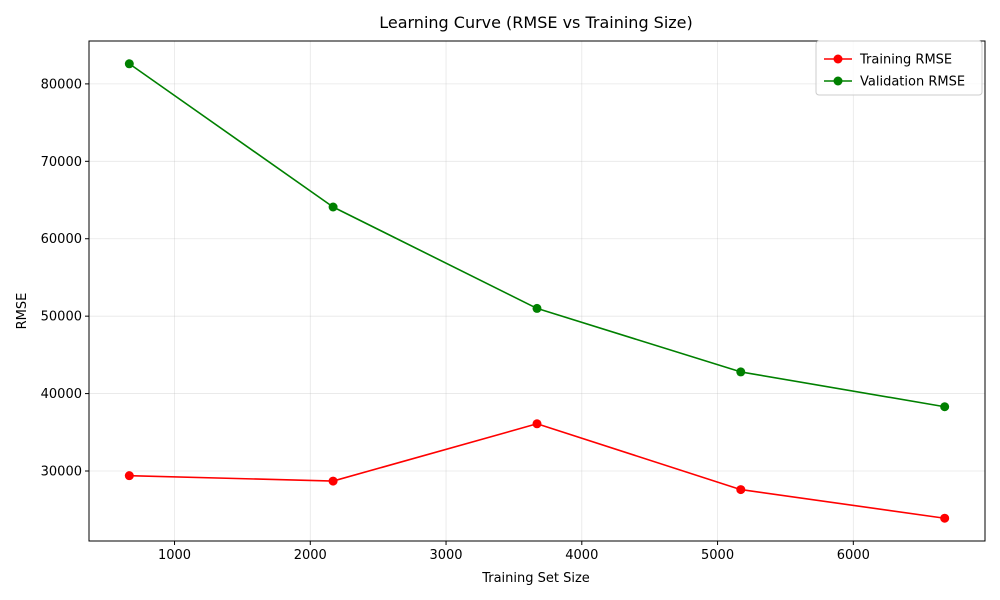  I want to click on y-tick-label: 30000, so click(61, 472).